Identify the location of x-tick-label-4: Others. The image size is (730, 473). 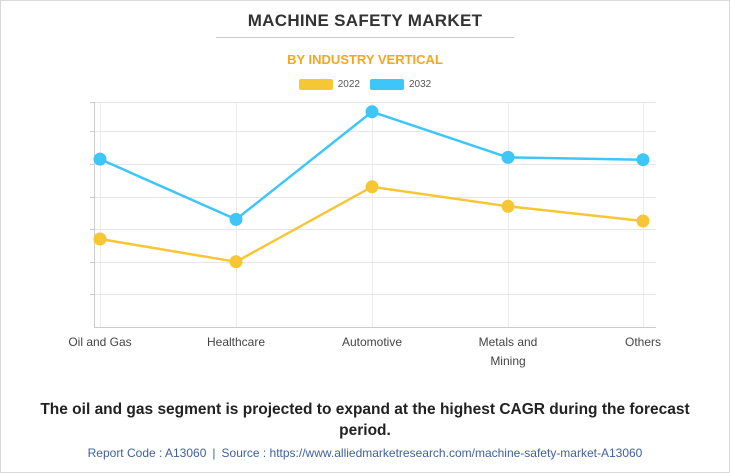
(643, 342).